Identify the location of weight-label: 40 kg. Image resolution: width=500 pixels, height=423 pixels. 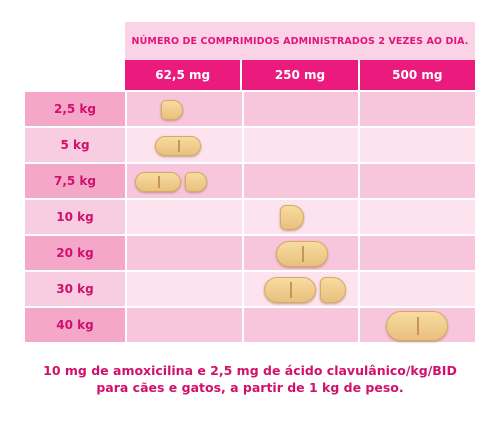
(75, 325).